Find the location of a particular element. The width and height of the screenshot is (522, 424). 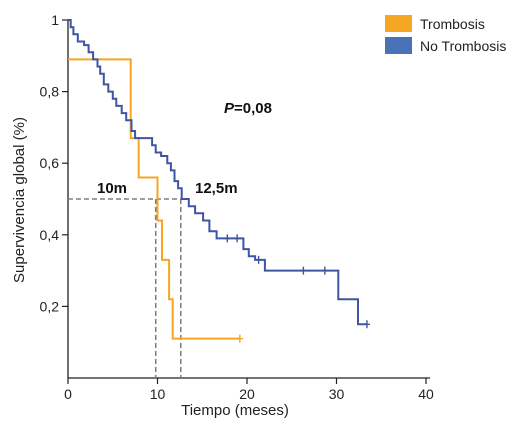

legend-swatch-trombosis is located at coordinates (398, 23).